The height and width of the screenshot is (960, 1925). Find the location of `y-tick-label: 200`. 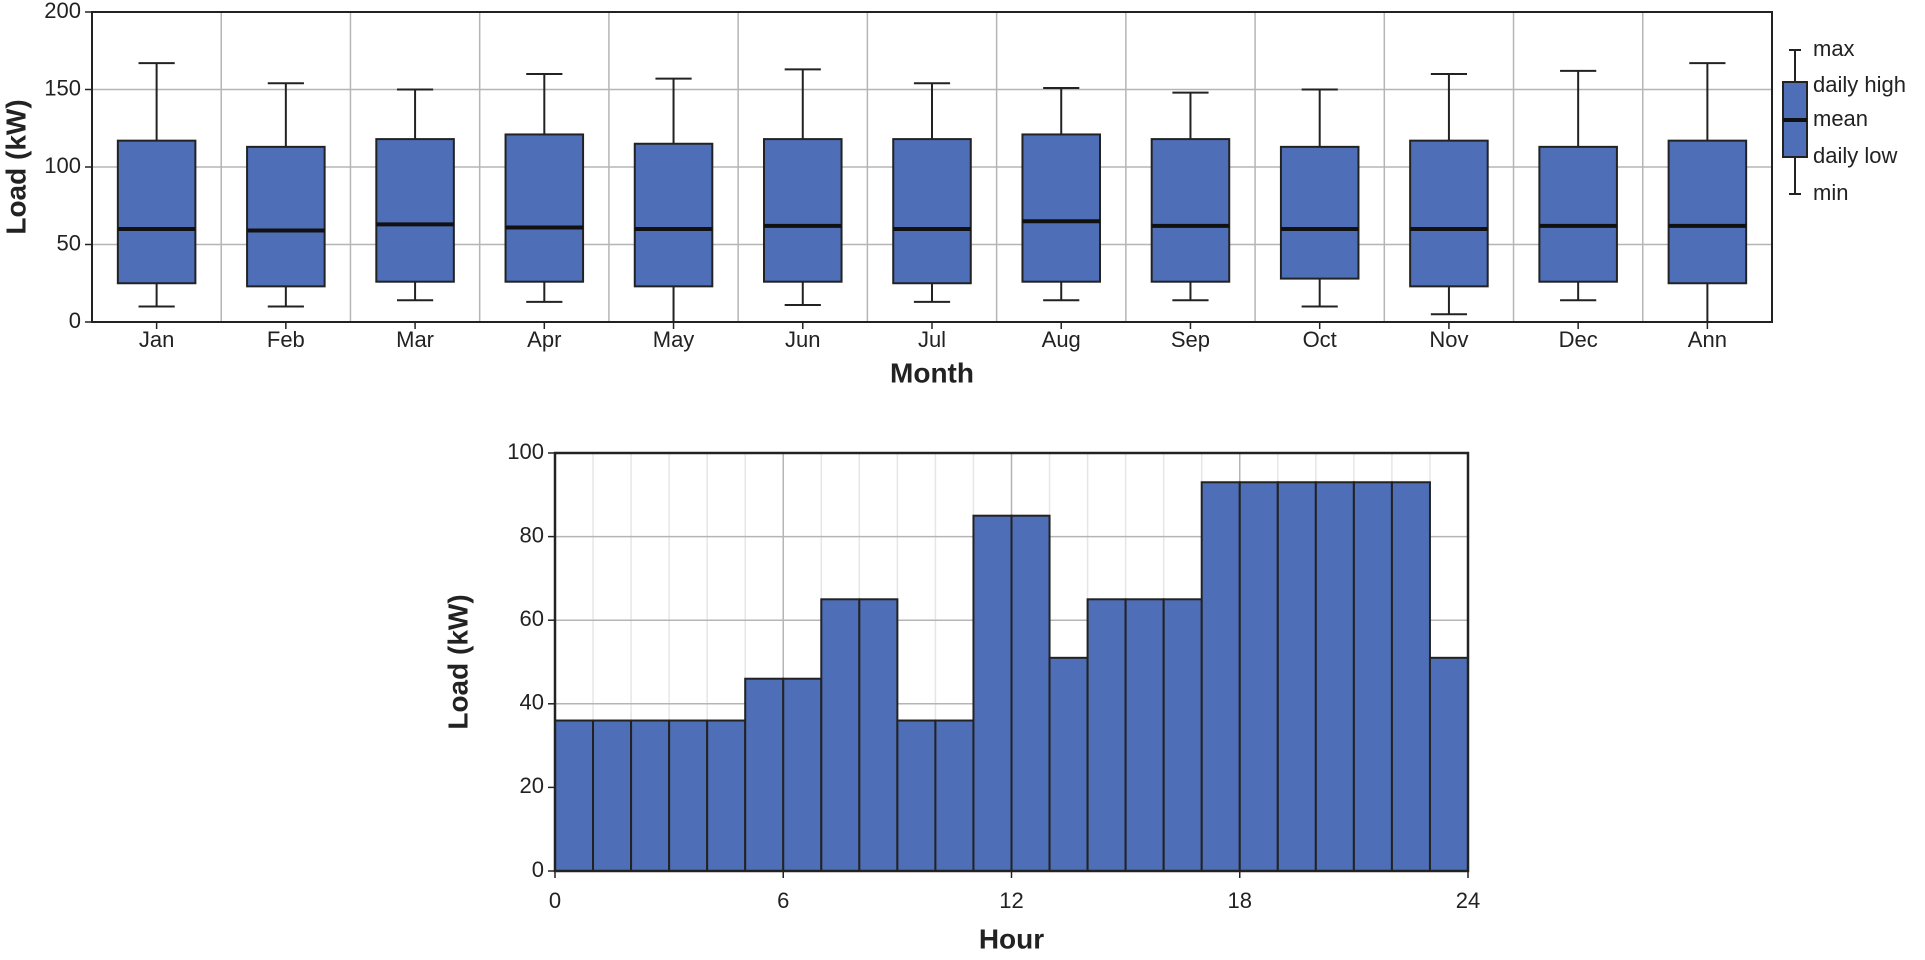

y-tick-label: 200 is located at coordinates (62, 11).